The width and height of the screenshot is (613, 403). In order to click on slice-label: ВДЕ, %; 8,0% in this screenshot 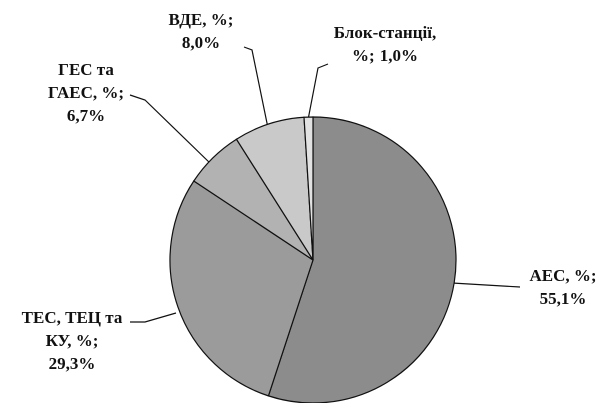, I will do `click(201, 31)`.